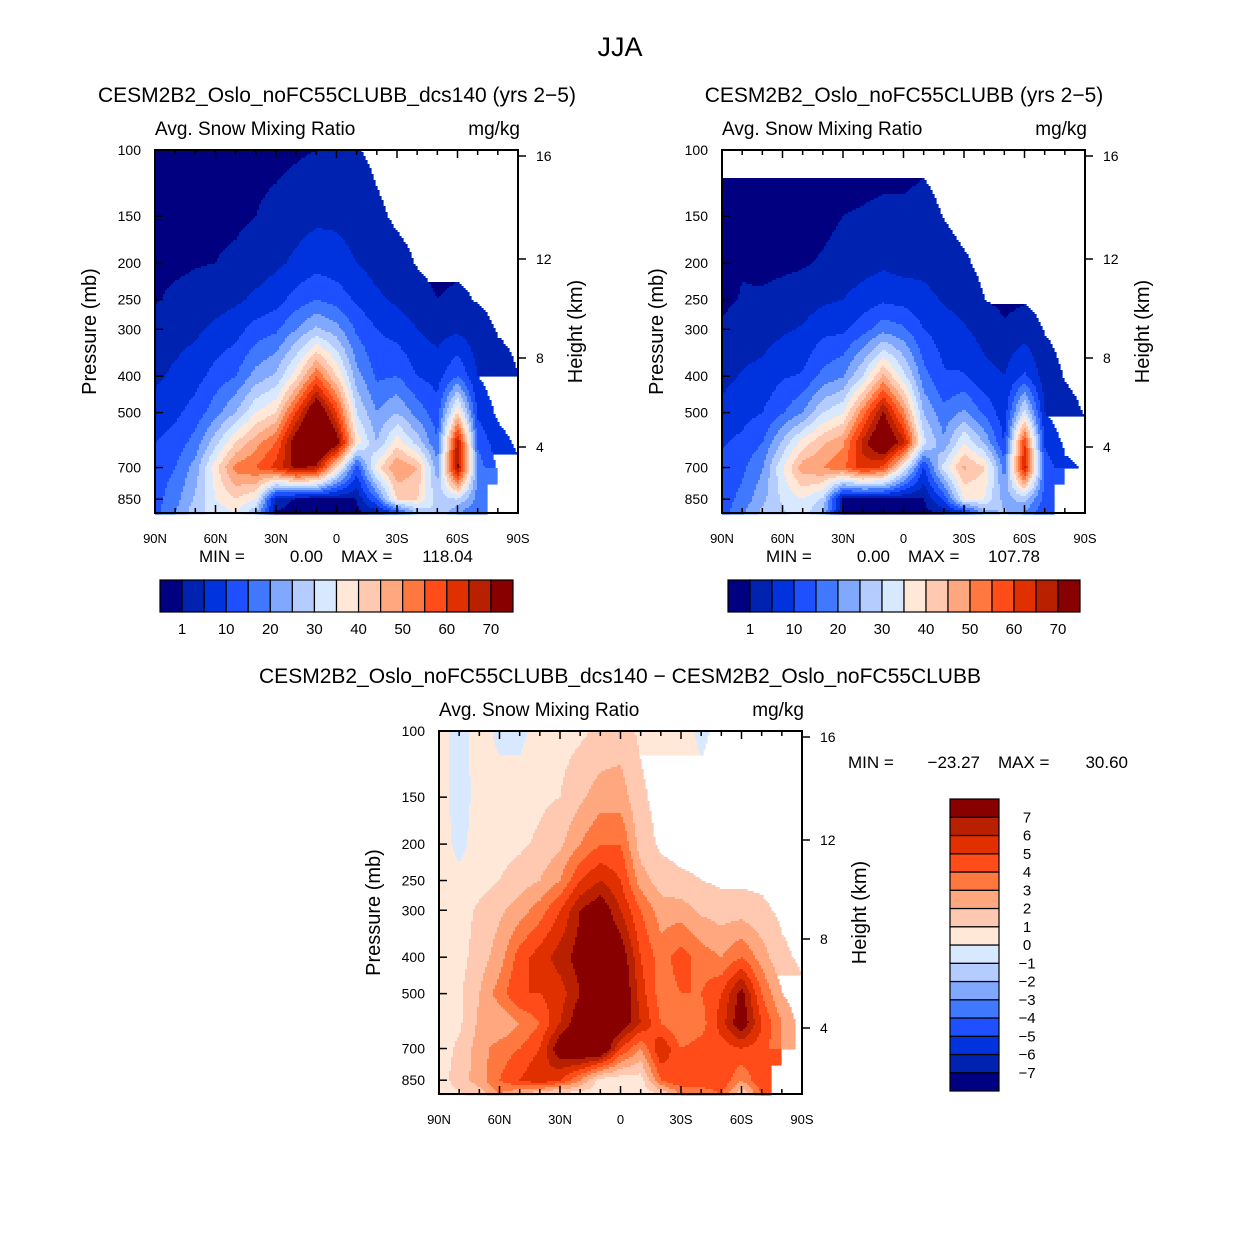 The image size is (1242, 1244). Describe the element at coordinates (130, 300) in the screenshot. I see `y-tick-label: 250` at that location.